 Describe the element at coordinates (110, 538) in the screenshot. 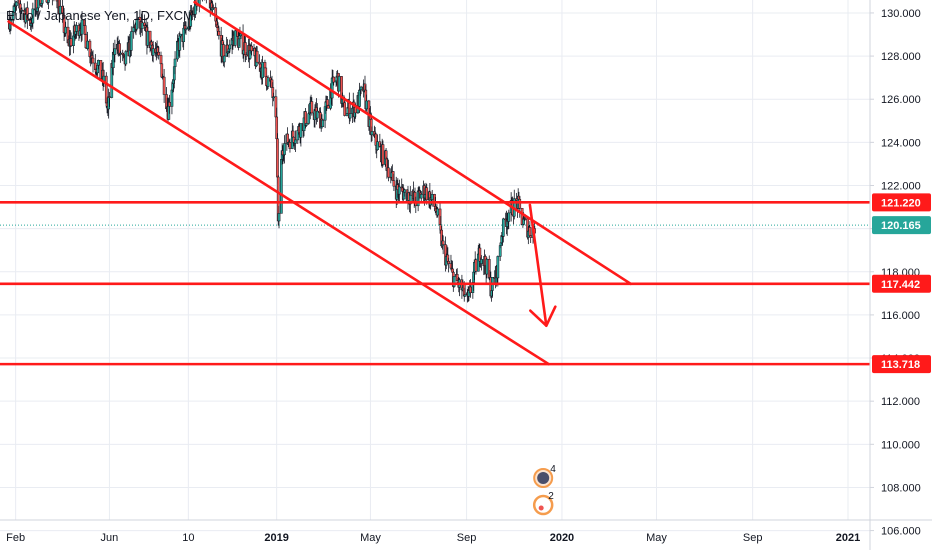

I see `x-tick-label: Jun` at that location.